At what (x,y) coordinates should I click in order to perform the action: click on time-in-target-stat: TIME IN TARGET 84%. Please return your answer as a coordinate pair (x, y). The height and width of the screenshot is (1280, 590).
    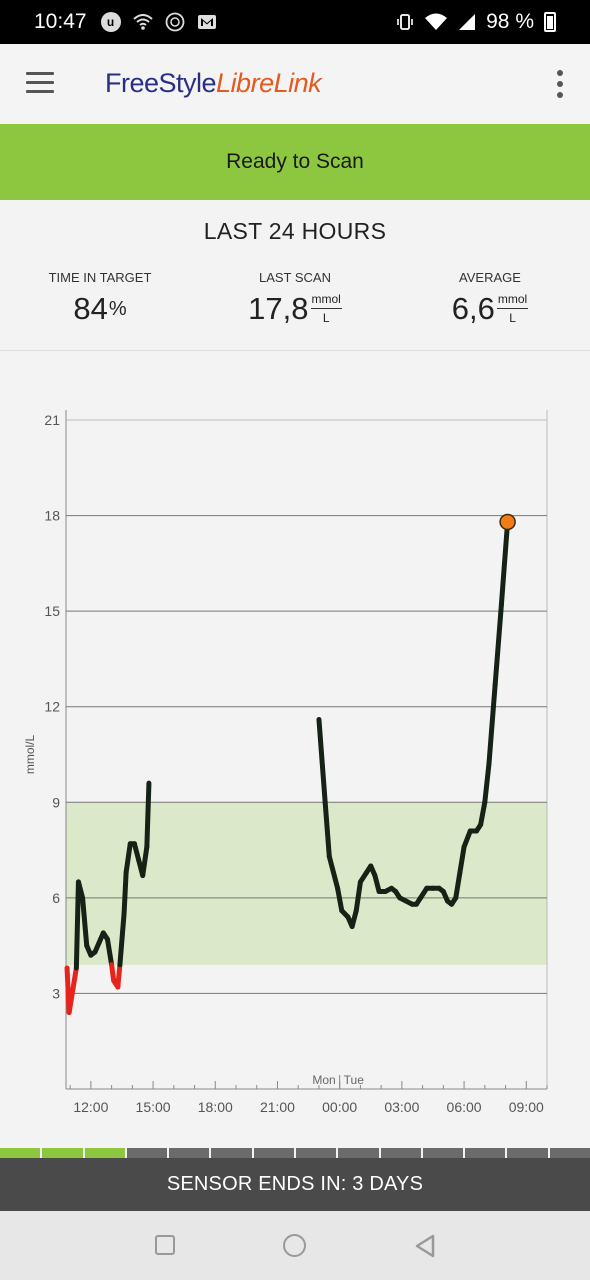
    Looking at the image, I should click on (100, 298).